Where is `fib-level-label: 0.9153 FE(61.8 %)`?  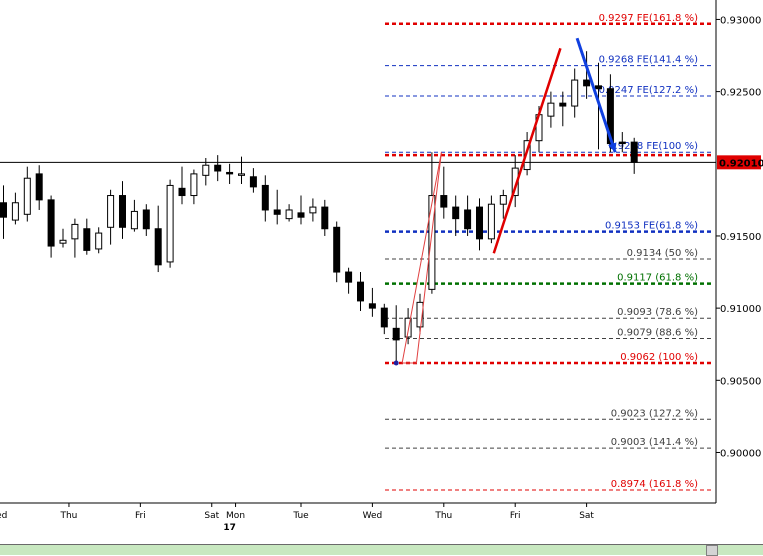 fib-level-label: 0.9153 FE(61.8 %) is located at coordinates (651, 226).